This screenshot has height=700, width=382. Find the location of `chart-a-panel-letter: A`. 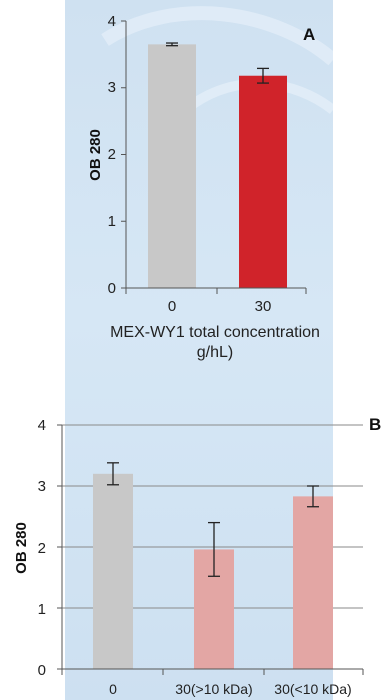

chart-a-panel-letter: A is located at coordinates (309, 34).